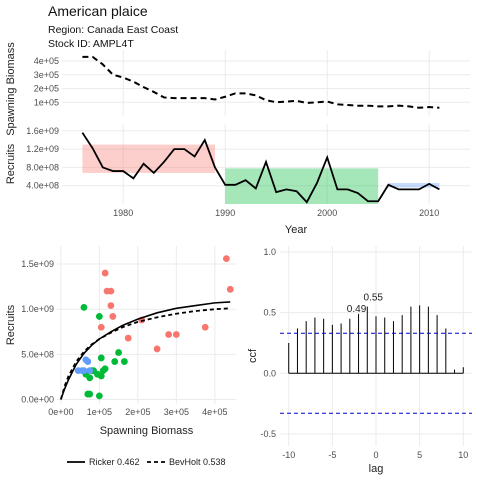  What do you see at coordinates (37, 399) in the screenshot?
I see `y-tick-scatter: 0.0e+00` at bounding box center [37, 399].